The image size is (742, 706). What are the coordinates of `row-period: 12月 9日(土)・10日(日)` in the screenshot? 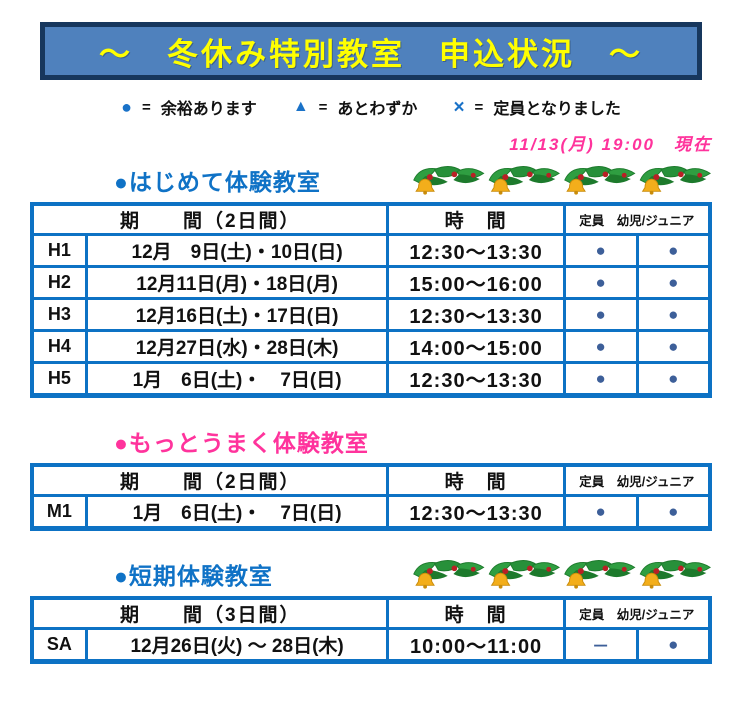 It's located at (237, 250).